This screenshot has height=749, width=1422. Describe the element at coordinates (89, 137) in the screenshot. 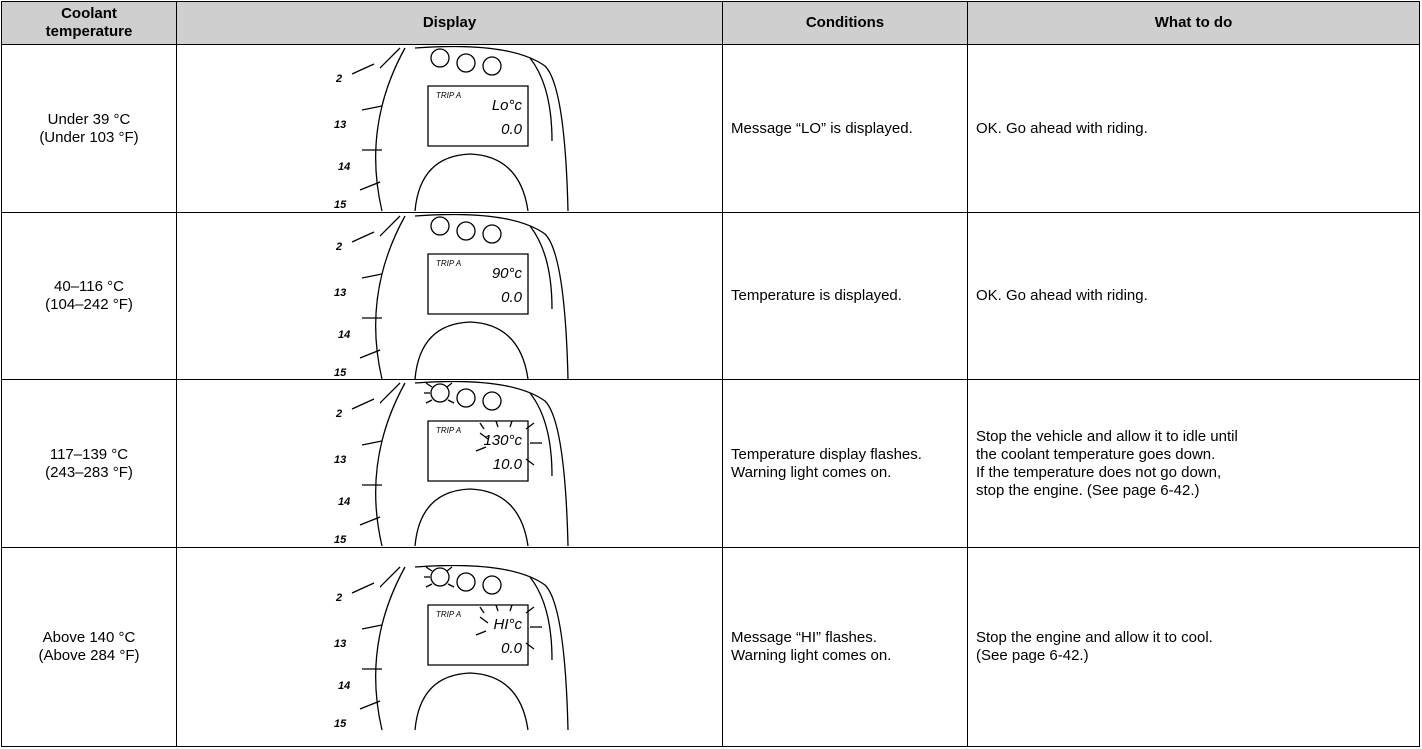

I see `text-line: (Under 103 °F)` at that location.